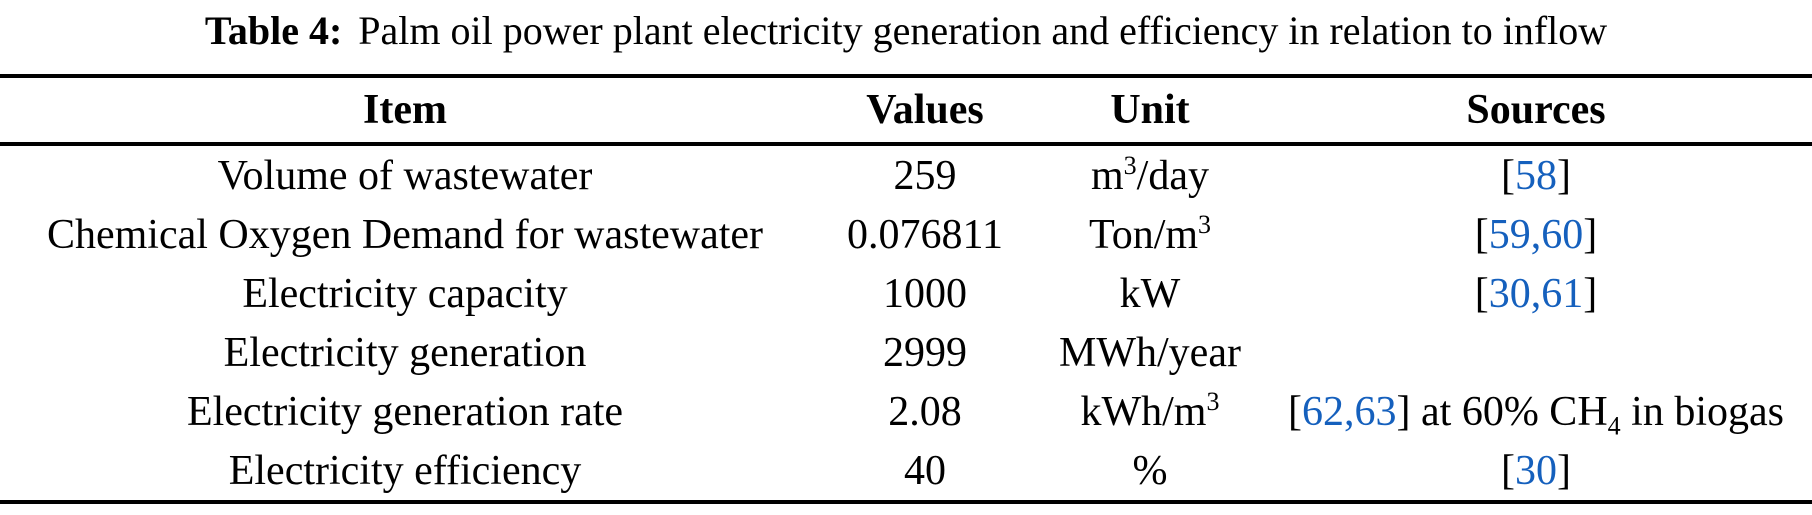 The width and height of the screenshot is (1812, 515). I want to click on table-row: Electricity capacity 1000 kW [30,61], so click(906, 293).